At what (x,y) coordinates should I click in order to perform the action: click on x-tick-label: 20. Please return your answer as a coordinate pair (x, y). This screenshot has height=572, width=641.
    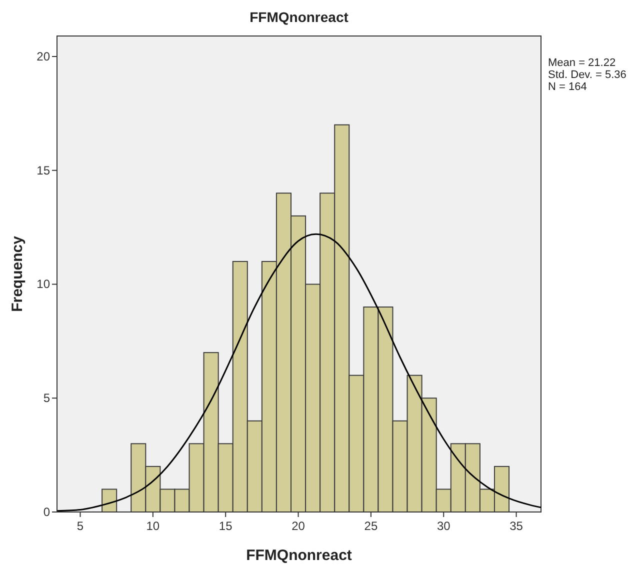
    Looking at the image, I should click on (299, 526).